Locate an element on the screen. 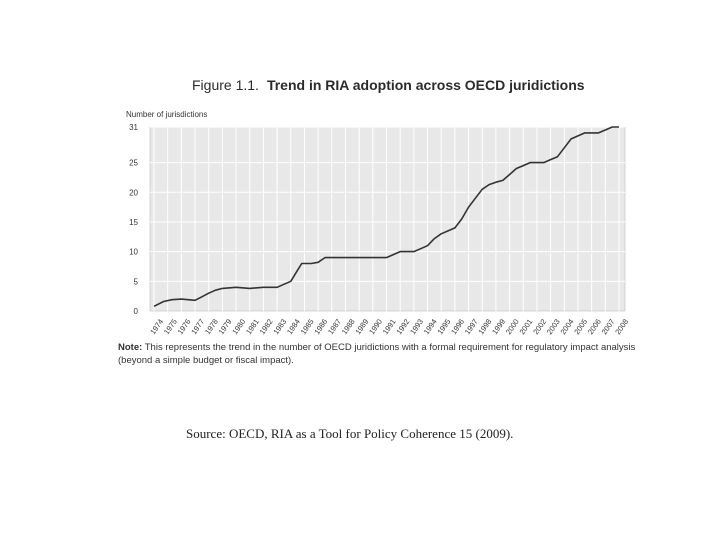 This screenshot has width=720, height=540. note-label: Note: is located at coordinates (130, 347).